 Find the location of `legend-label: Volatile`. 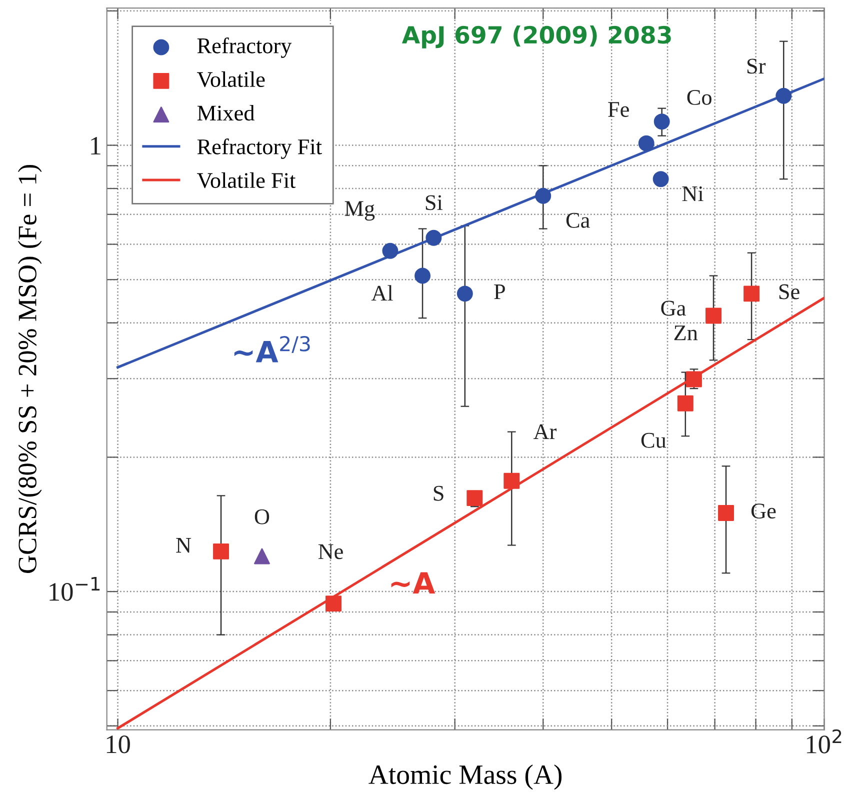

legend-label: Volatile is located at coordinates (231, 79).